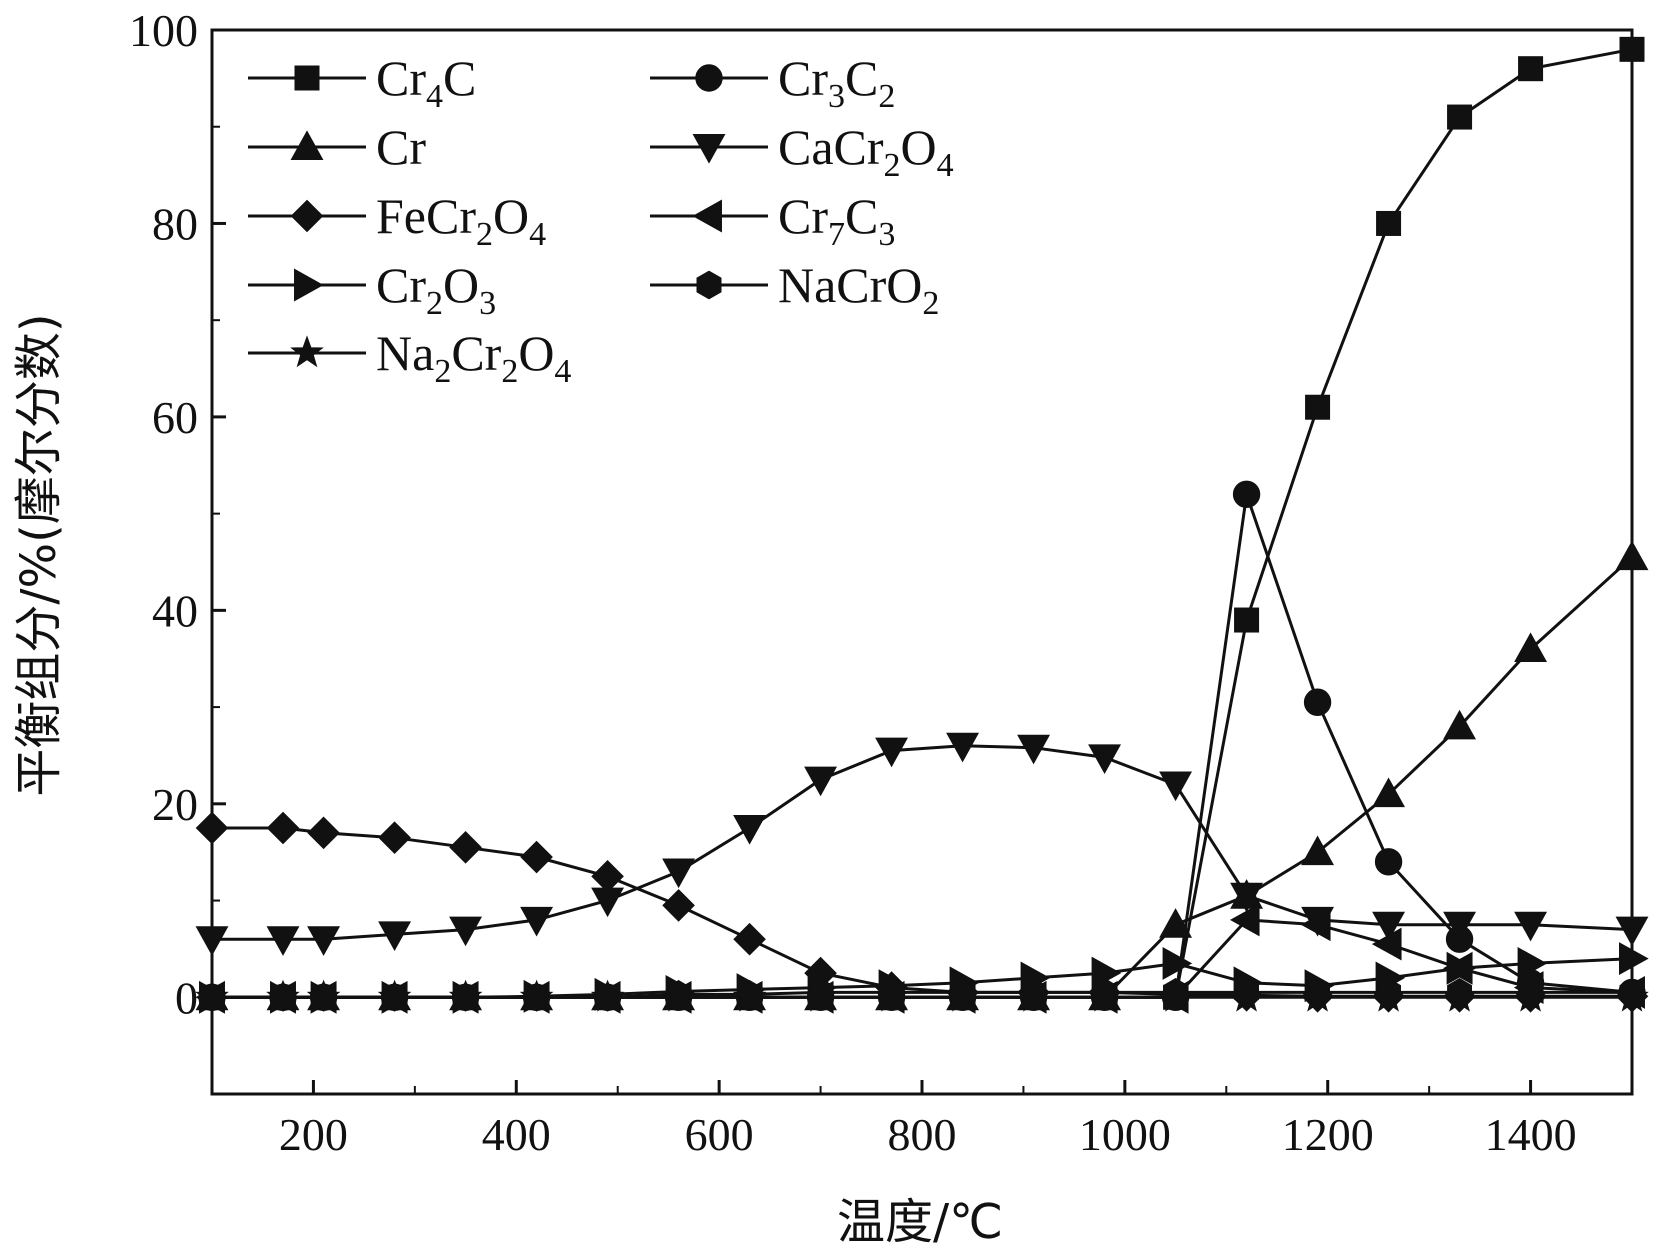 Image resolution: width=1653 pixels, height=1253 pixels. What do you see at coordinates (719, 1134) in the screenshot?
I see `x-tick-label: 600` at bounding box center [719, 1134].